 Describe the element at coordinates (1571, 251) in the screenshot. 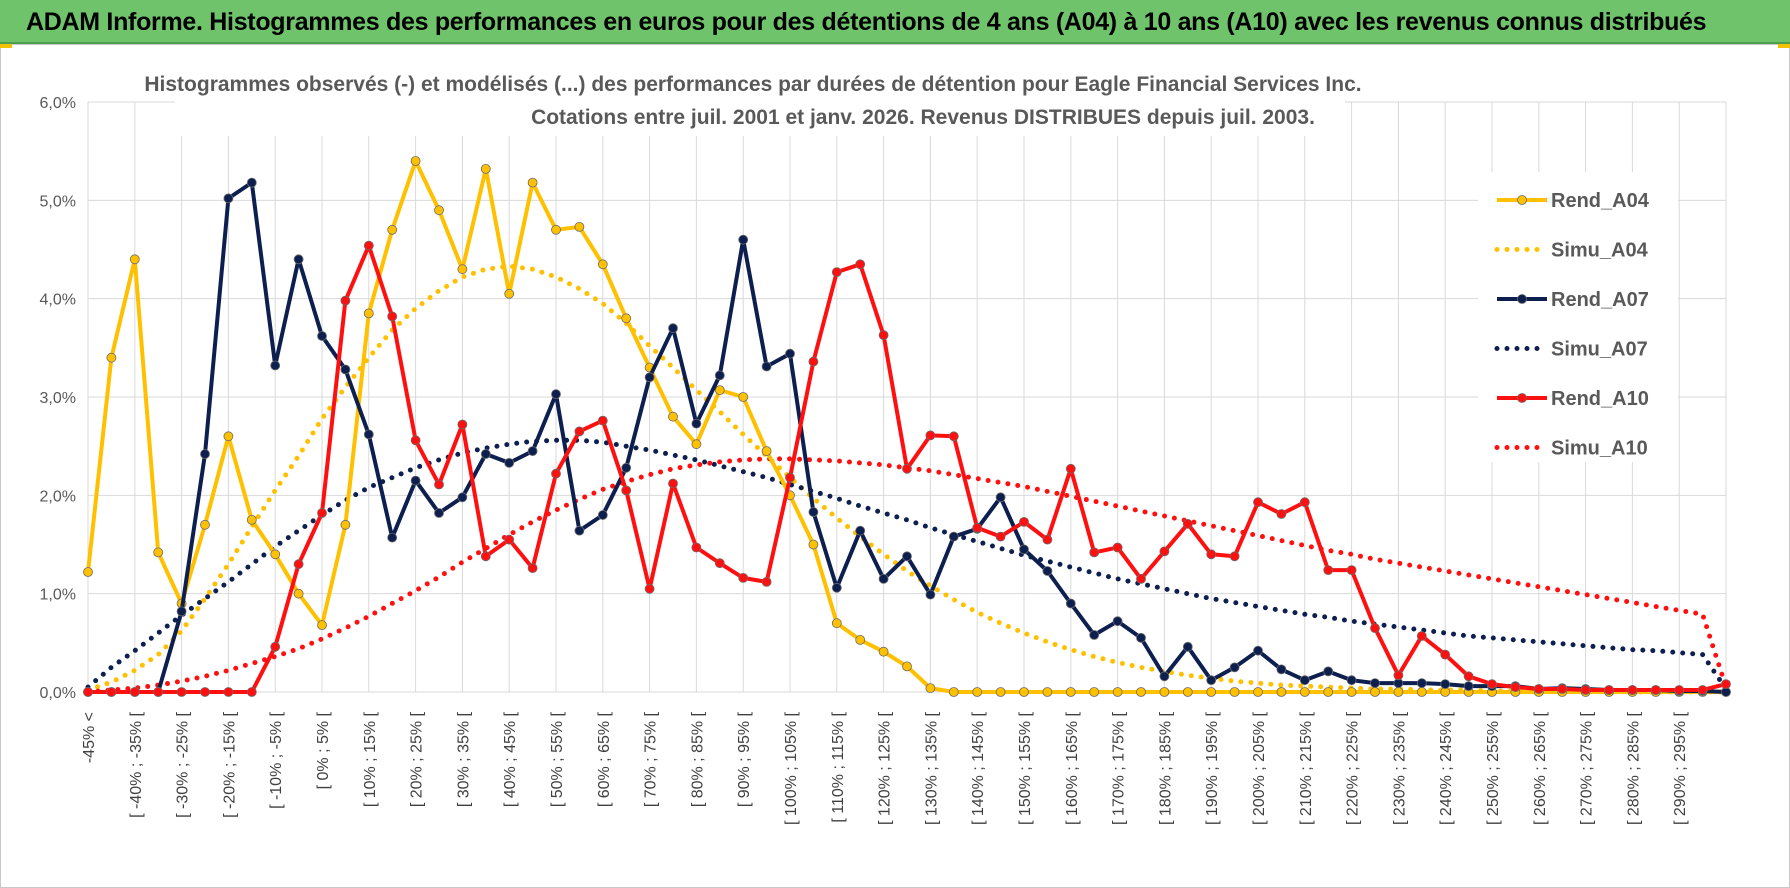

I see `legend-item-Simu_A04: Simu_A04` at that location.